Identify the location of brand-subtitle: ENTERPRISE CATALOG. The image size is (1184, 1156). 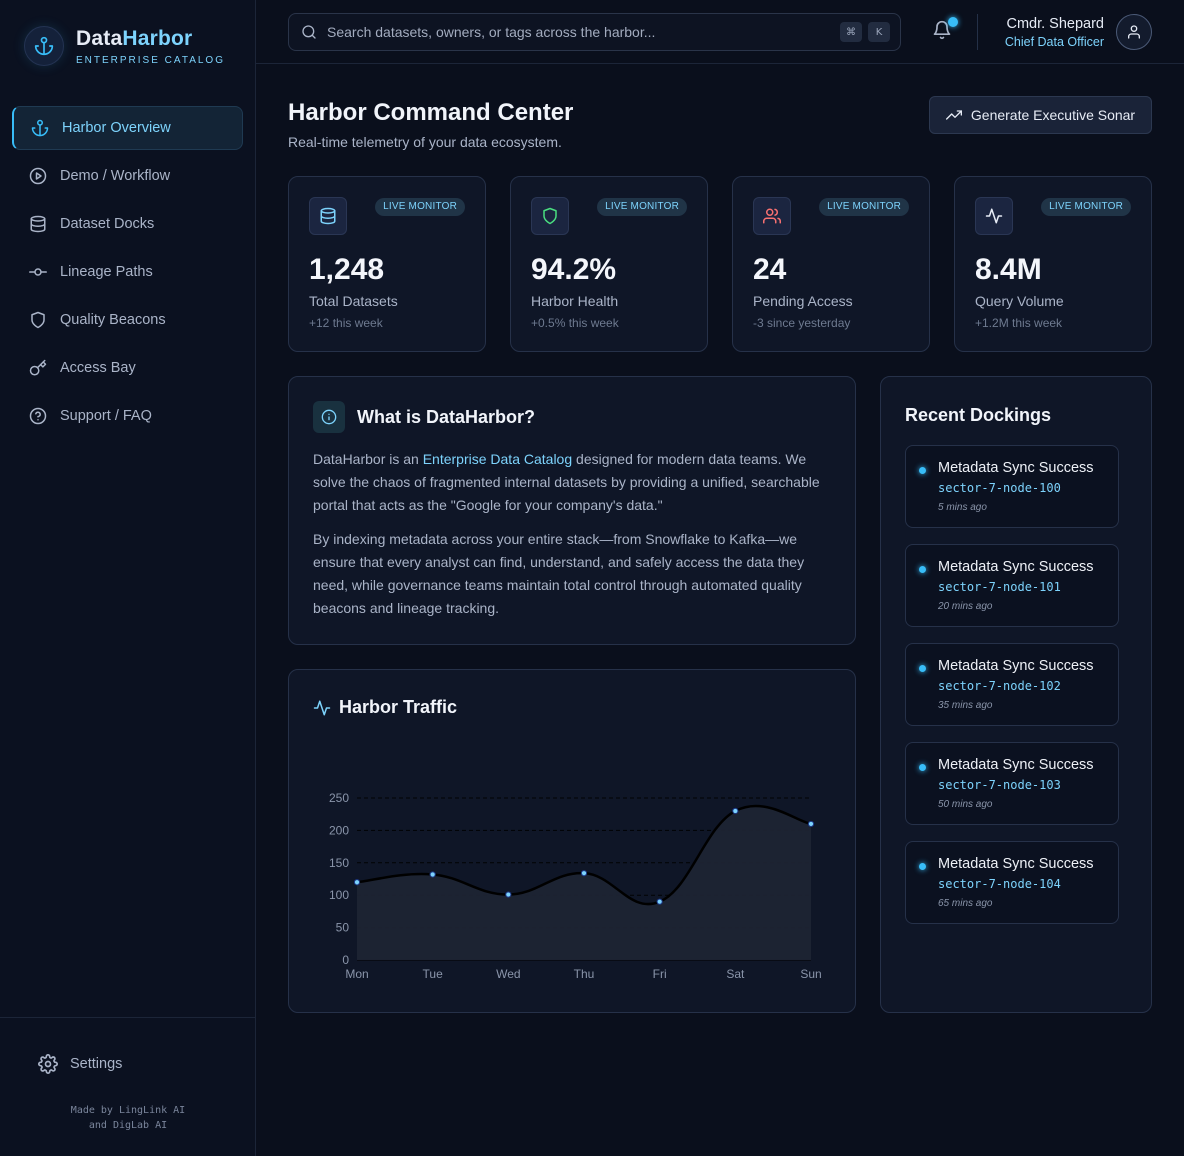
(150, 60).